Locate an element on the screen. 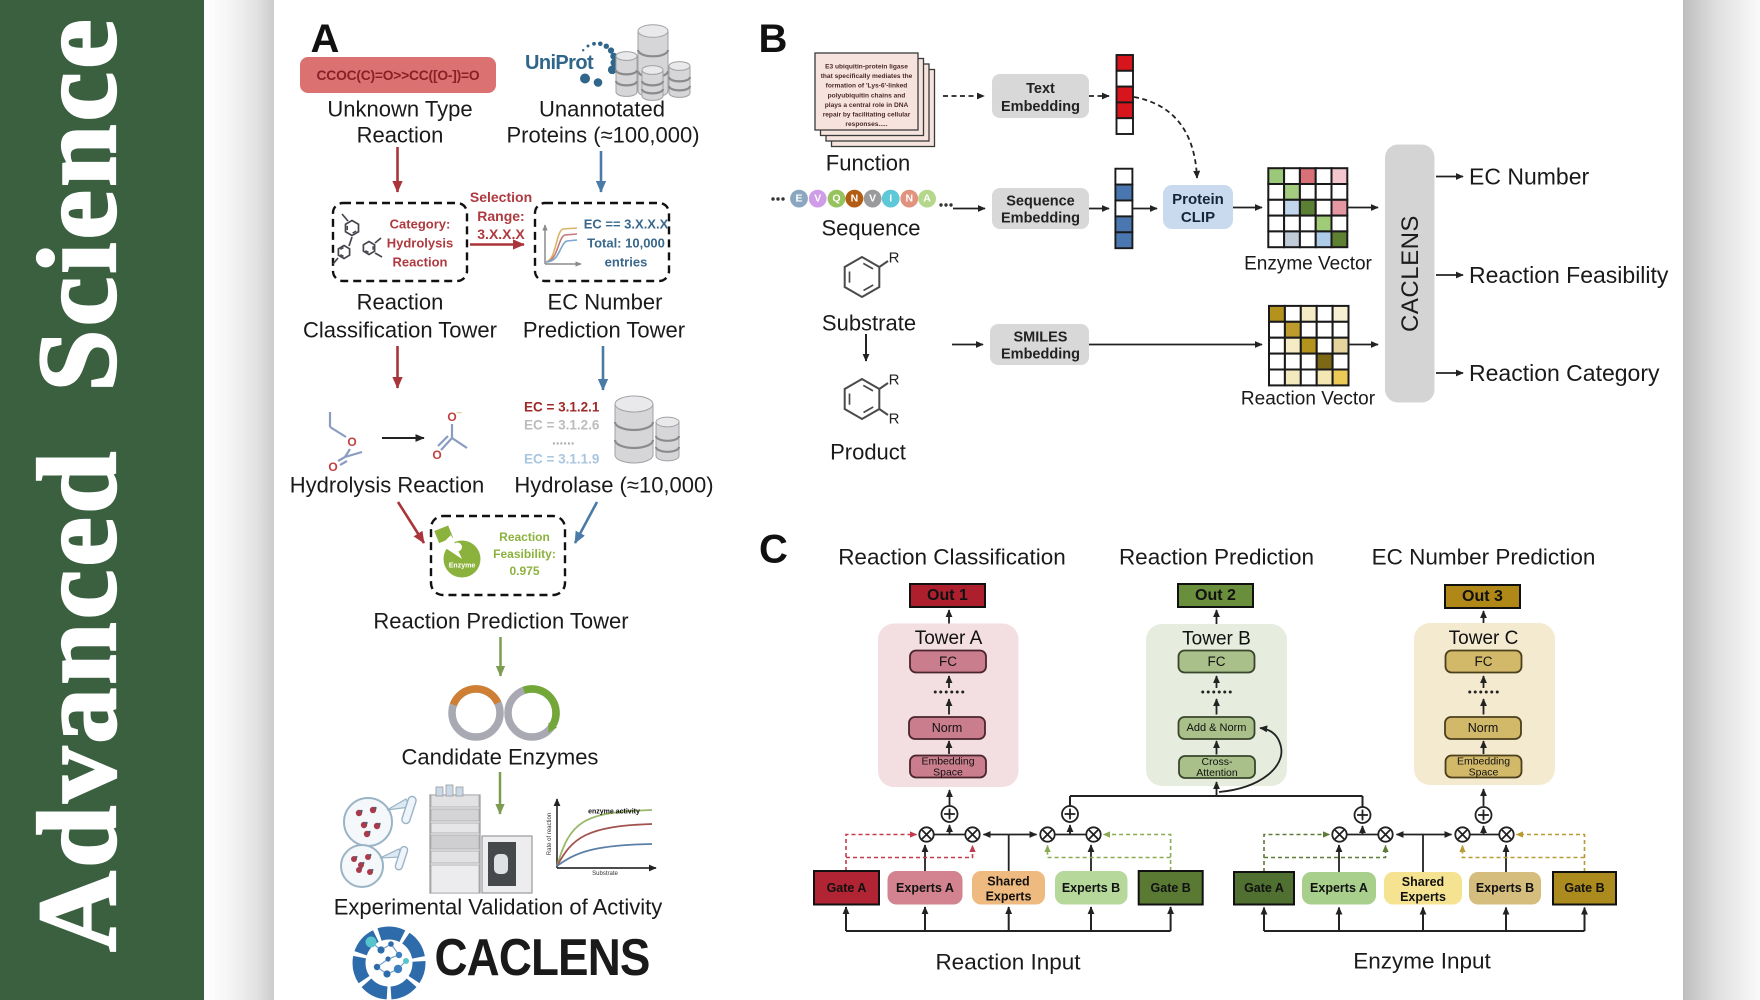  svg-text: EC = 3.1.1.9 is located at coordinates (561, 459).